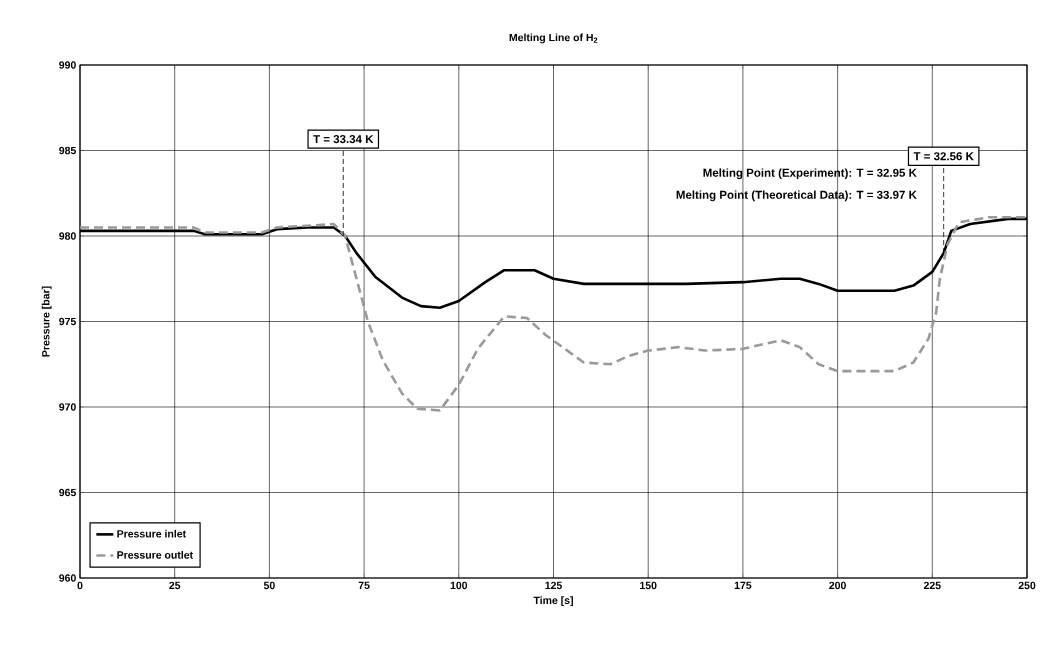  Describe the element at coordinates (648, 585) in the screenshot. I see `x-tick-label: 150` at that location.